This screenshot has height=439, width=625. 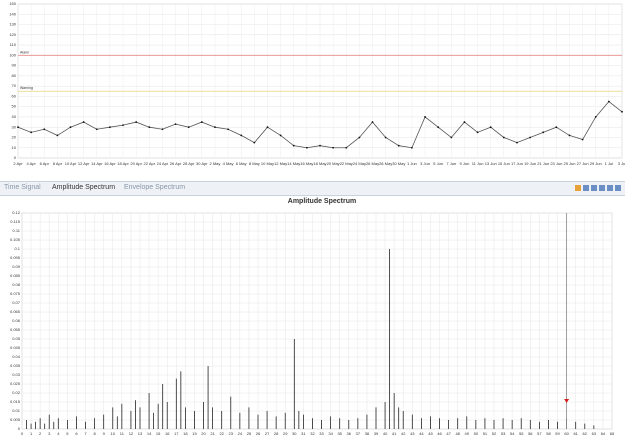 What do you see at coordinates (321, 433) in the screenshot?
I see `x-tick-label: 33` at bounding box center [321, 433].